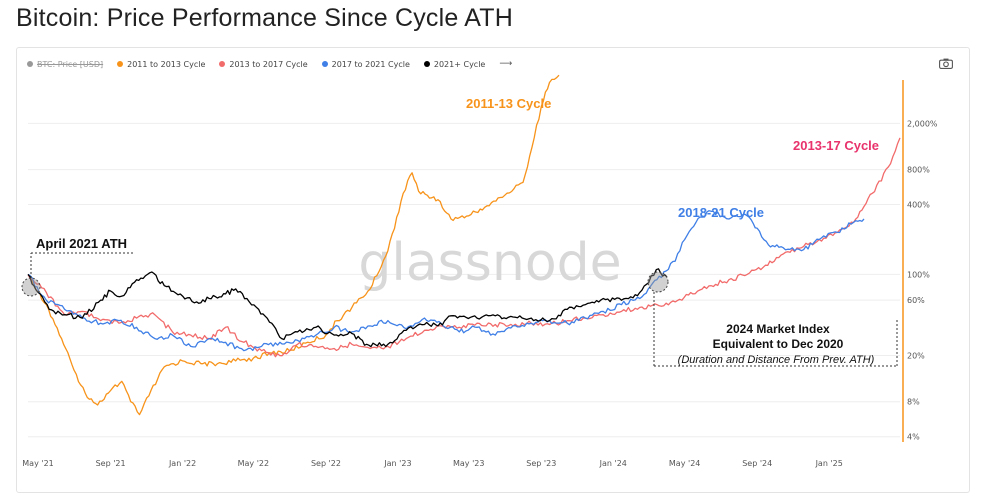 Image resolution: width=984 pixels, height=500 pixels. What do you see at coordinates (613, 463) in the screenshot?
I see `x-tick-label: Jan '24` at bounding box center [613, 463].